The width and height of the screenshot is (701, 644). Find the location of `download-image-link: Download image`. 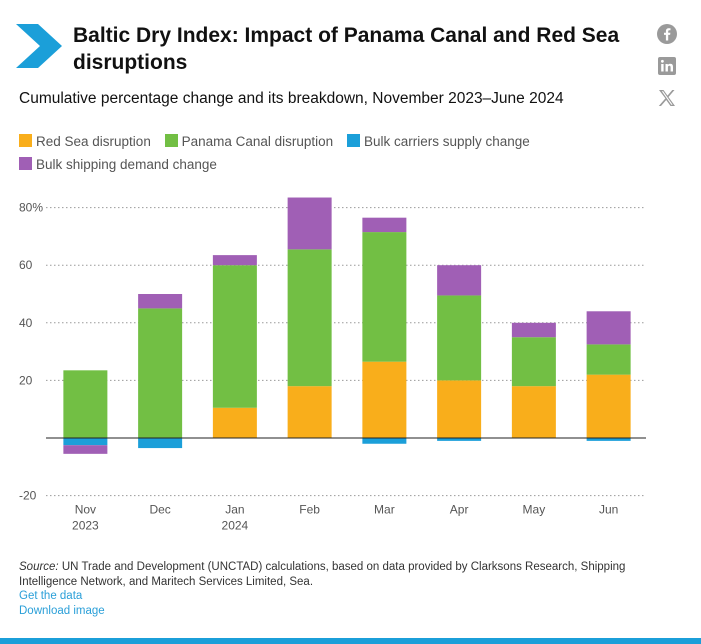

download-image-link: Download image is located at coordinates (62, 611).